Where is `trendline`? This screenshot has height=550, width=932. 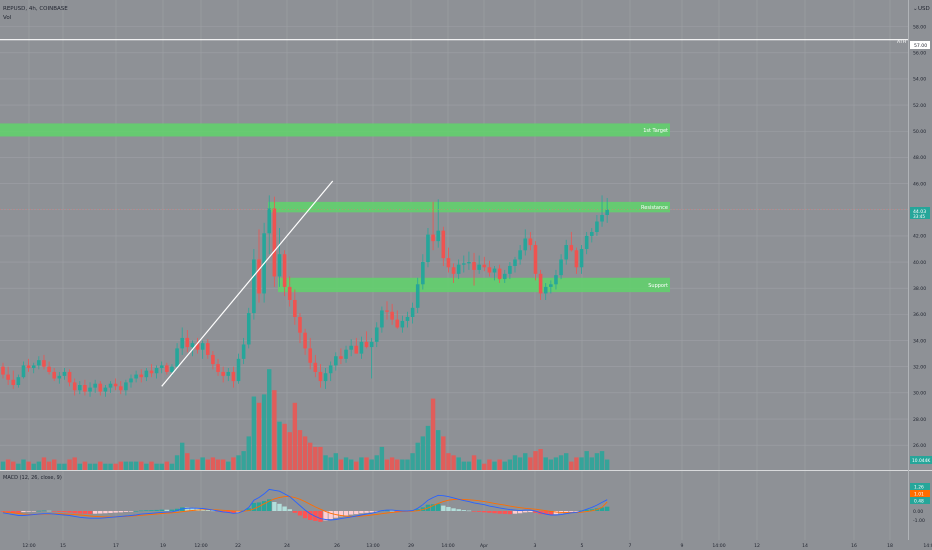 trendline is located at coordinates (247, 283).